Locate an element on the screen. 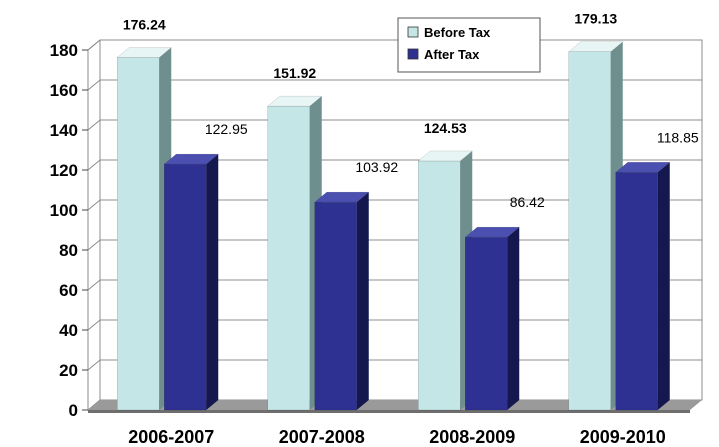 The height and width of the screenshot is (447, 719). legend-label: After Tax is located at coordinates (452, 54).